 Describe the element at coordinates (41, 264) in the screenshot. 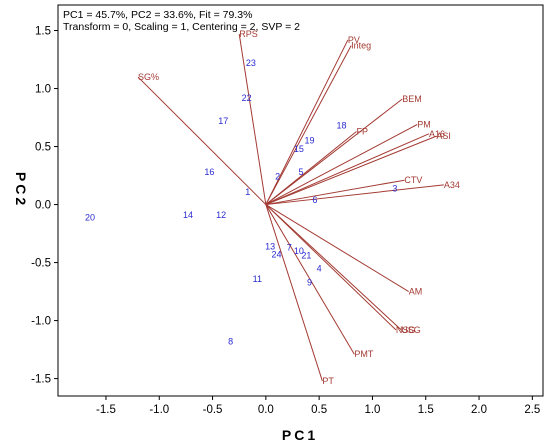

I see `y-tick-label: -0.5` at that location.